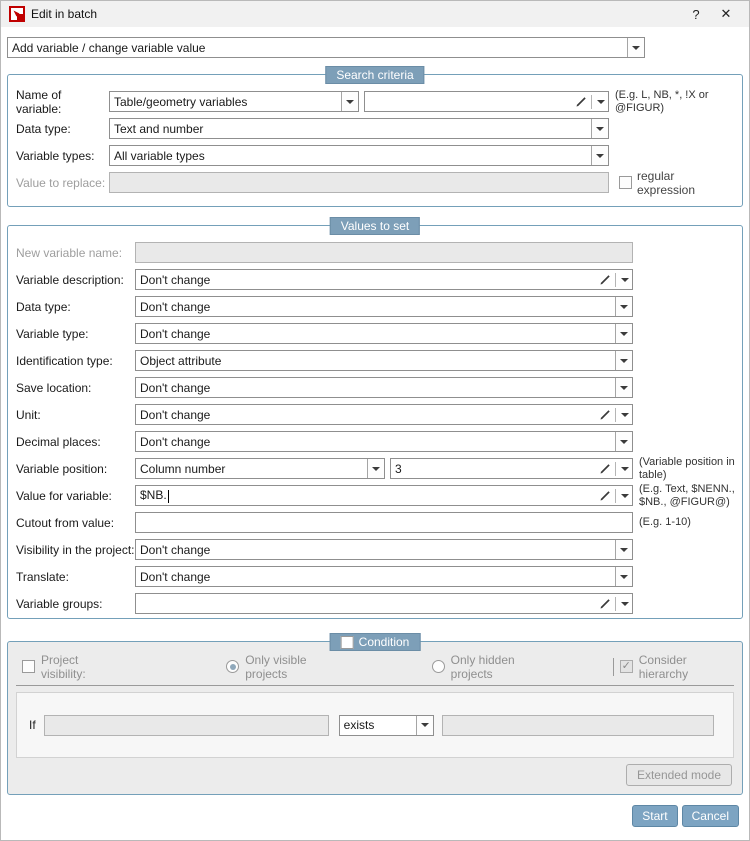  I want to click on project-visibility-checkbox, so click(28, 666).